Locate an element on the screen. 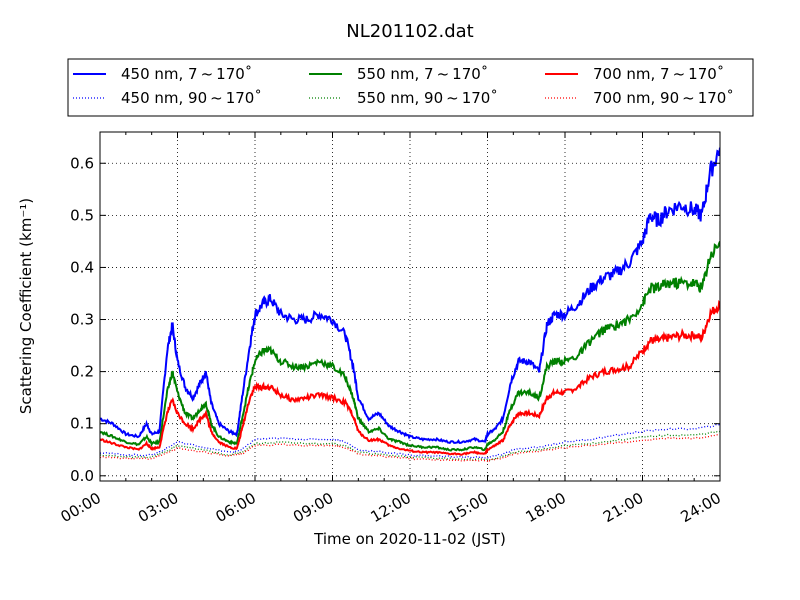 The height and width of the screenshot is (600, 800). chart-title: NL201102.dat is located at coordinates (409, 31).